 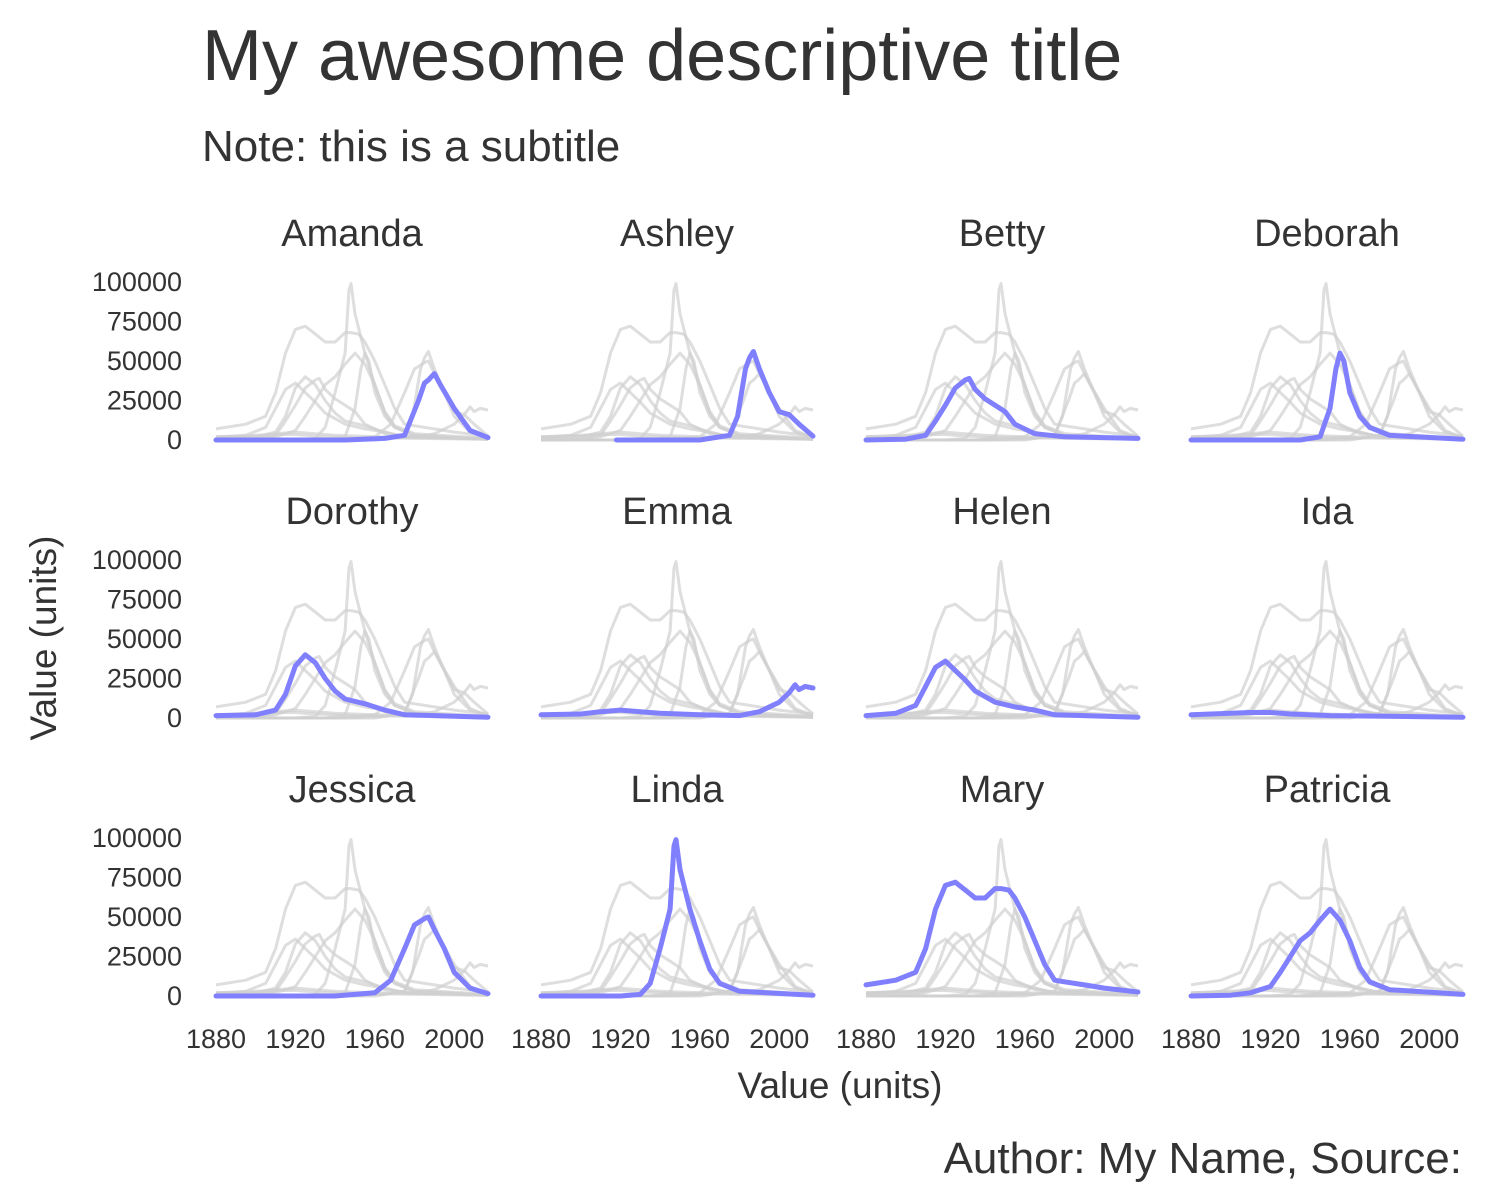 I want to click on facet-strip-label: Helen, so click(x=1001, y=512).